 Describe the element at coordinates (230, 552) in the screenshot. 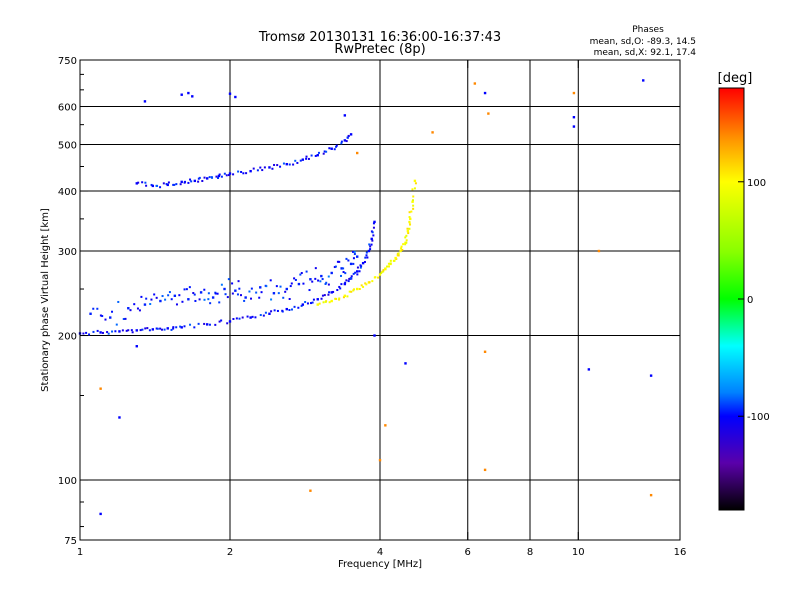

I see `x-tick-label: 2` at that location.